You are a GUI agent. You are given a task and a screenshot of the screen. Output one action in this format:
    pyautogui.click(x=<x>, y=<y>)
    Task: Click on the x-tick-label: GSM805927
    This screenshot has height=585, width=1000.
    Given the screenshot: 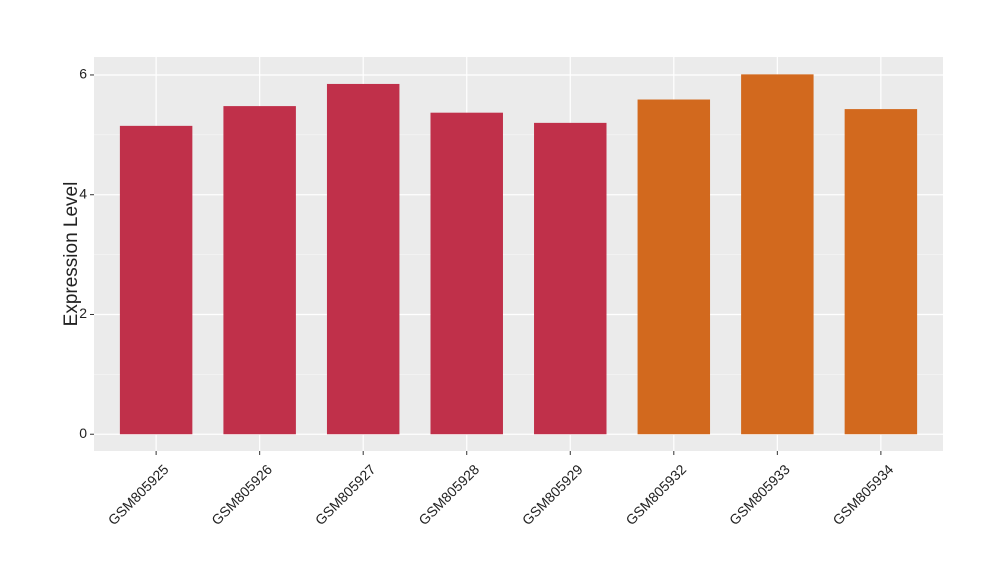 What is the action you would take?
    pyautogui.click(x=345, y=494)
    